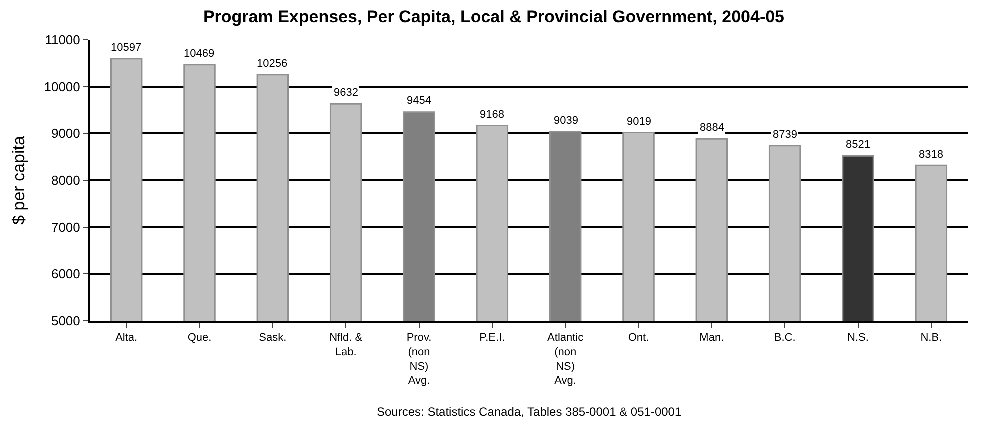  Describe the element at coordinates (346, 93) in the screenshot. I see `data-label: 9632` at that location.